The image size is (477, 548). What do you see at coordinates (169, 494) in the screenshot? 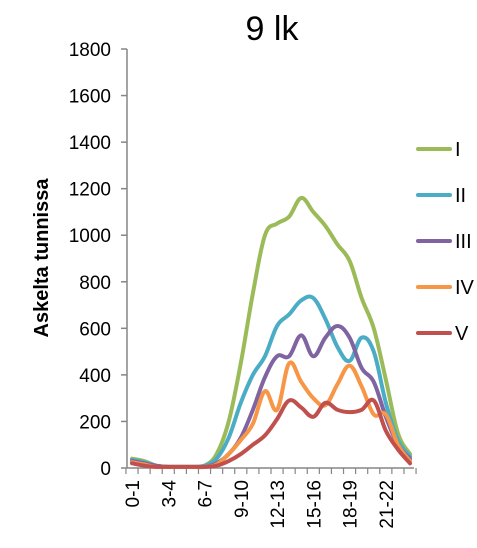
I see `x-tick-label: 3-4` at bounding box center [169, 494].